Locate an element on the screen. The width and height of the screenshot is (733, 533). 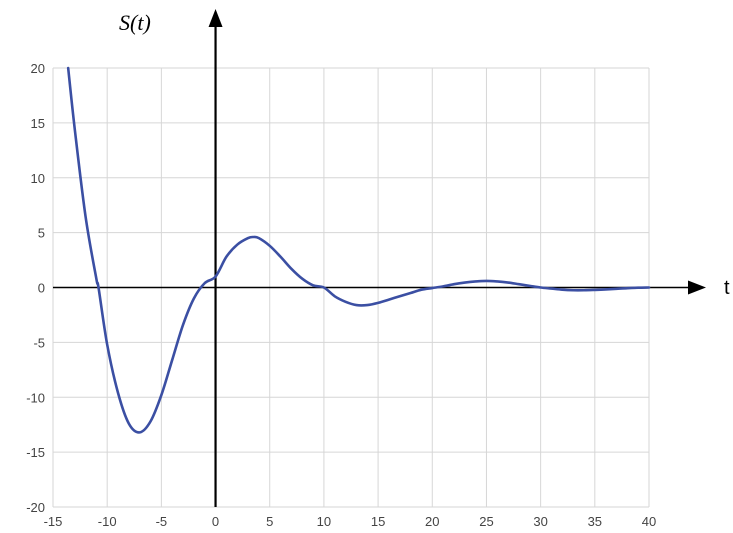
x-tick-label: 40 is located at coordinates (649, 521).